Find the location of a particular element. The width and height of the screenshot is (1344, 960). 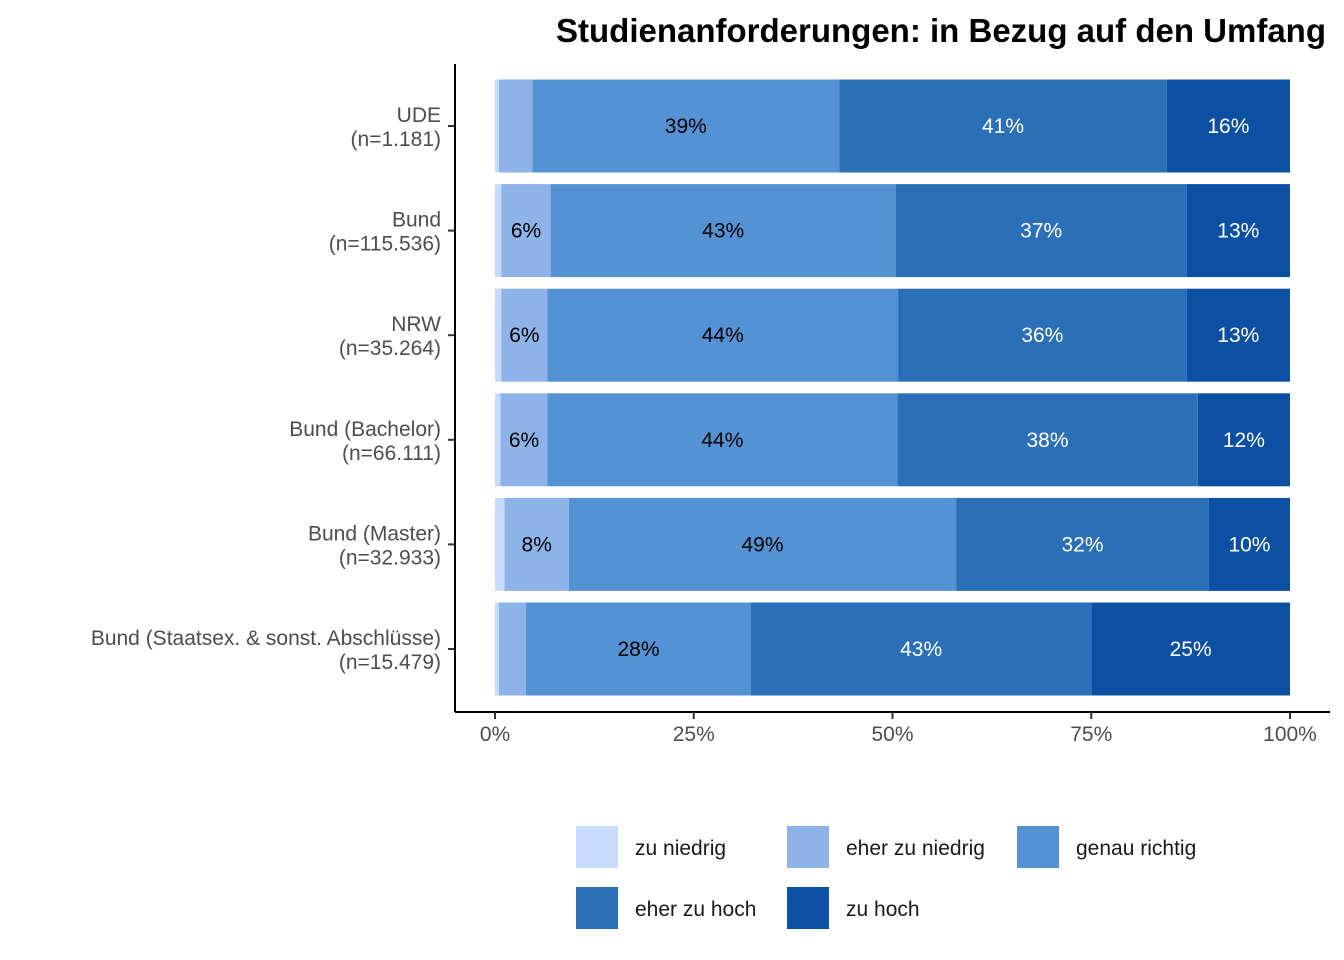

x-tick-label: 50% is located at coordinates (892, 734).